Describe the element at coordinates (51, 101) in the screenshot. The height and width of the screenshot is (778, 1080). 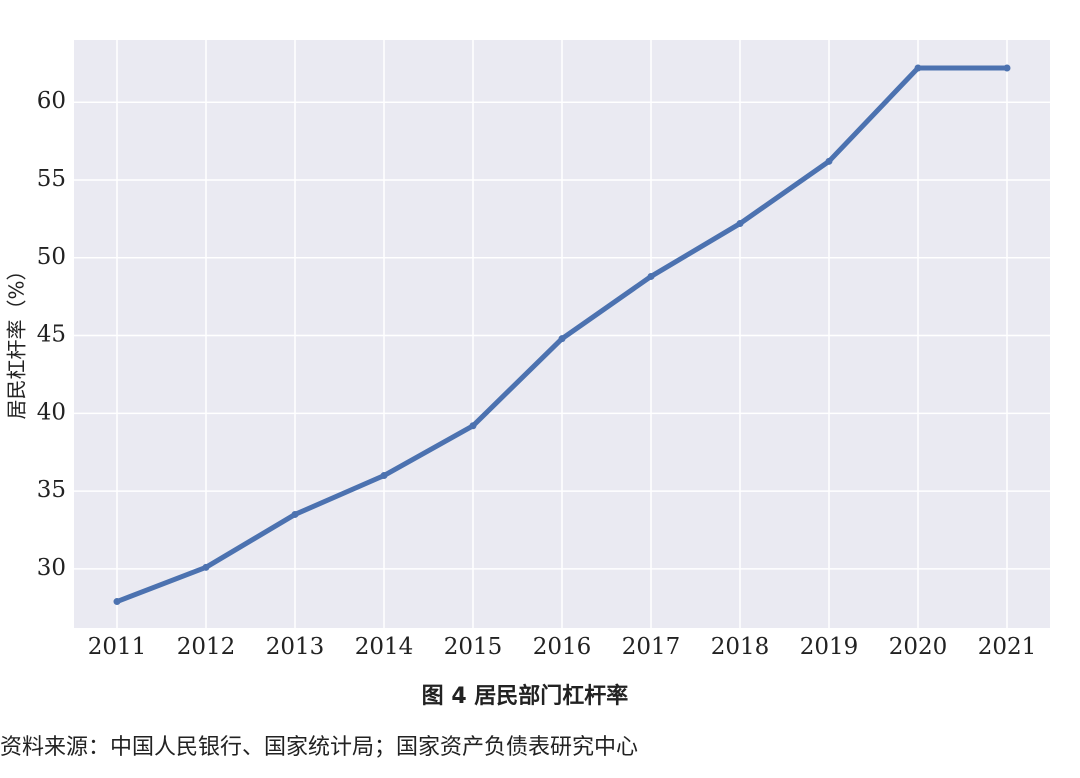
I see `y-tick-label: 60` at that location.